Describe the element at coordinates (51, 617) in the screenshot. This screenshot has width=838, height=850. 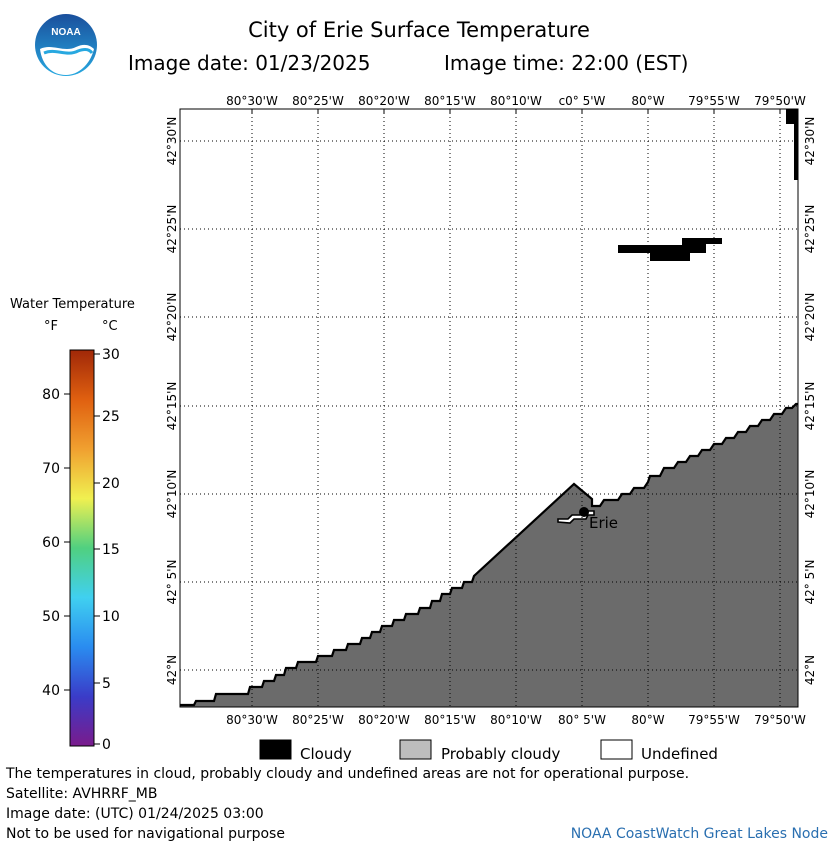
I see `f-tick-label: 50` at that location.